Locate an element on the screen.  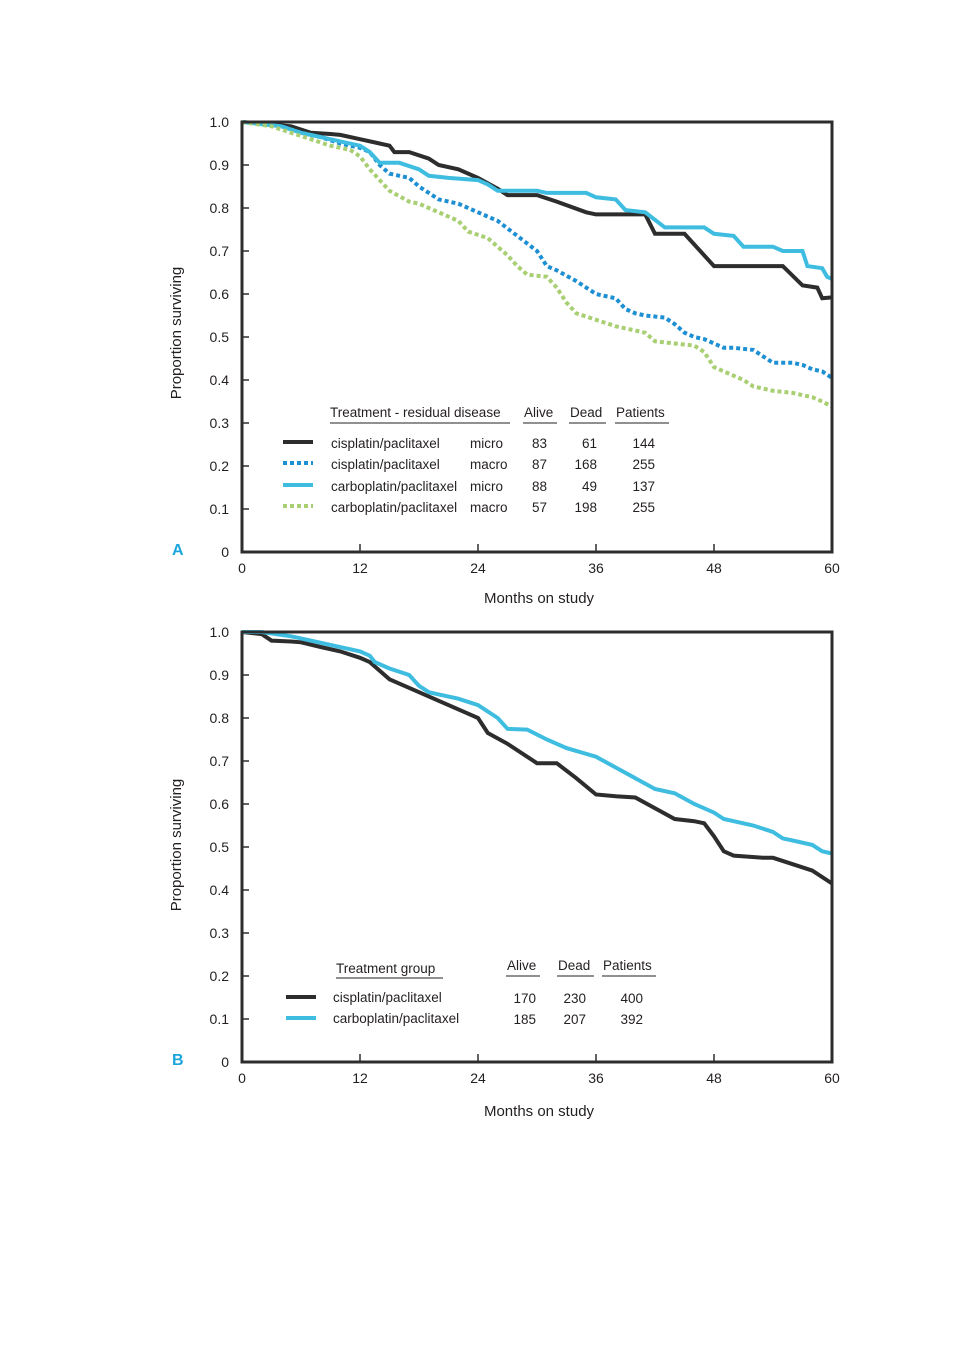
legend-b-header-alive: Alive is located at coordinates (521, 965).